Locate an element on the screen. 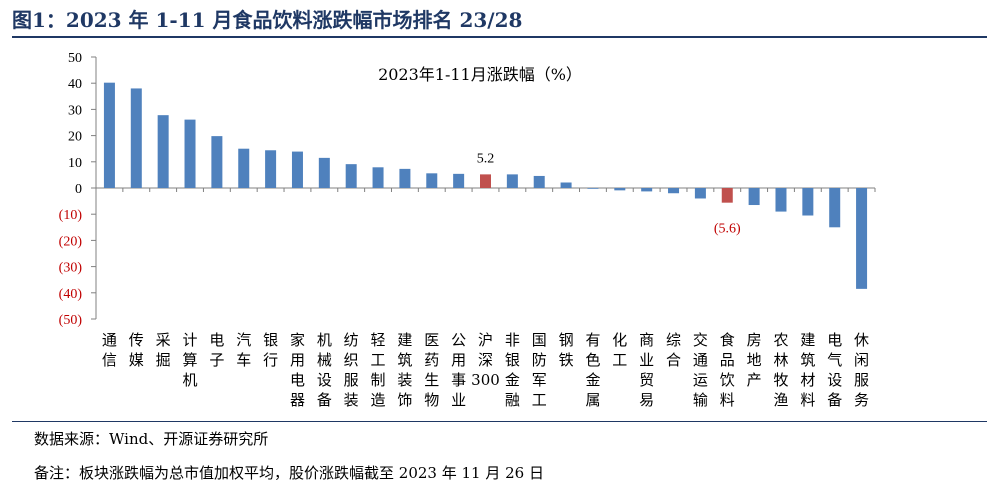 The image size is (997, 493). category-label: 综合 is located at coordinates (673, 350).